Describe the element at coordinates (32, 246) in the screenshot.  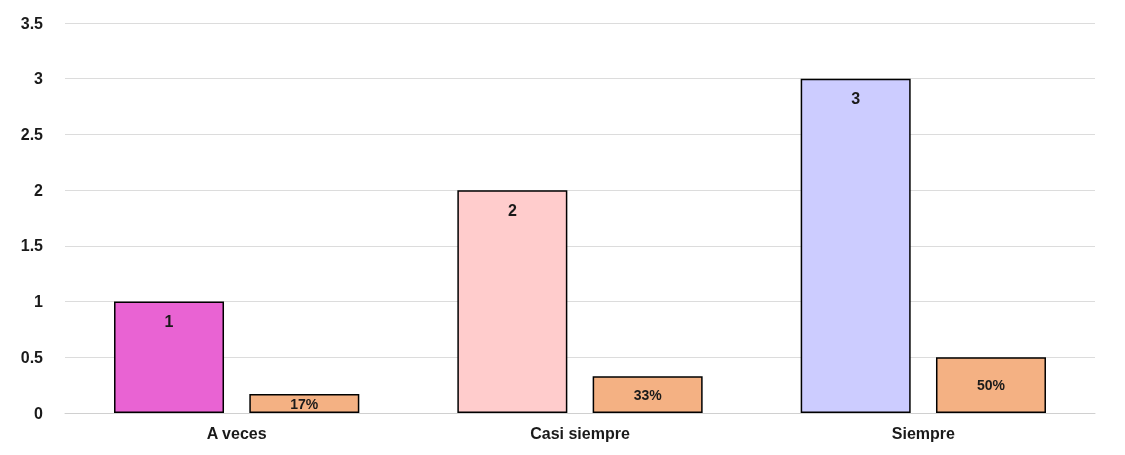
I see `y-tick-label: 1.5` at that location.